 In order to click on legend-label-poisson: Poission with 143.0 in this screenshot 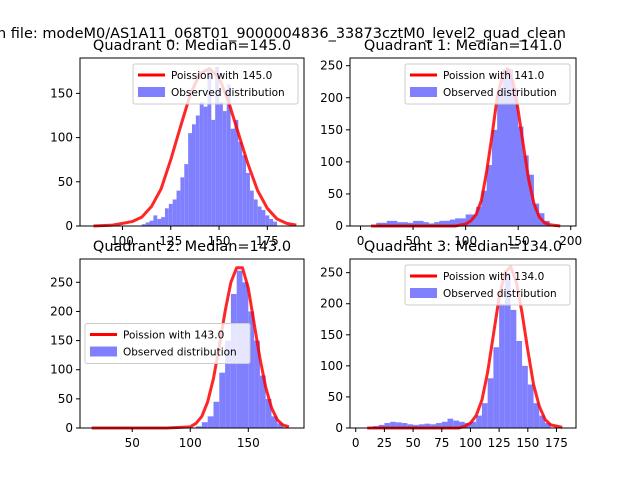, I will do `click(173, 336)`.